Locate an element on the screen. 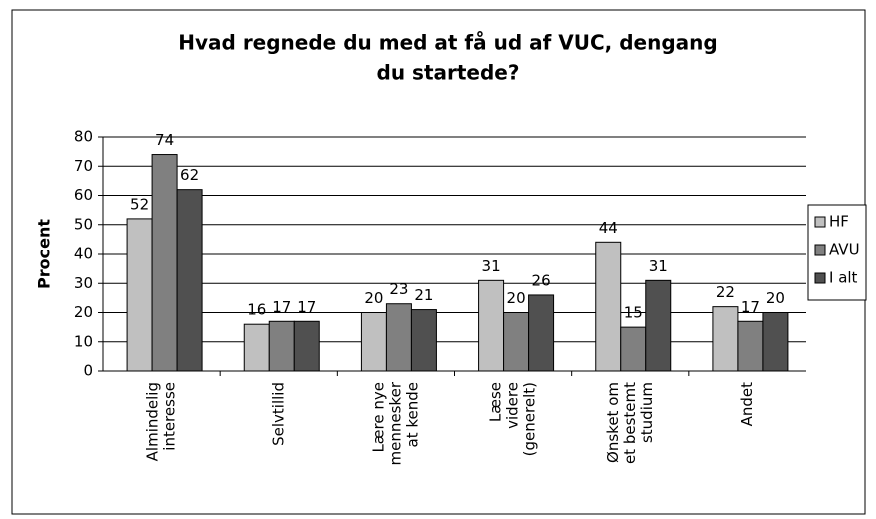  x-tick-label: videre is located at coordinates (513, 405).